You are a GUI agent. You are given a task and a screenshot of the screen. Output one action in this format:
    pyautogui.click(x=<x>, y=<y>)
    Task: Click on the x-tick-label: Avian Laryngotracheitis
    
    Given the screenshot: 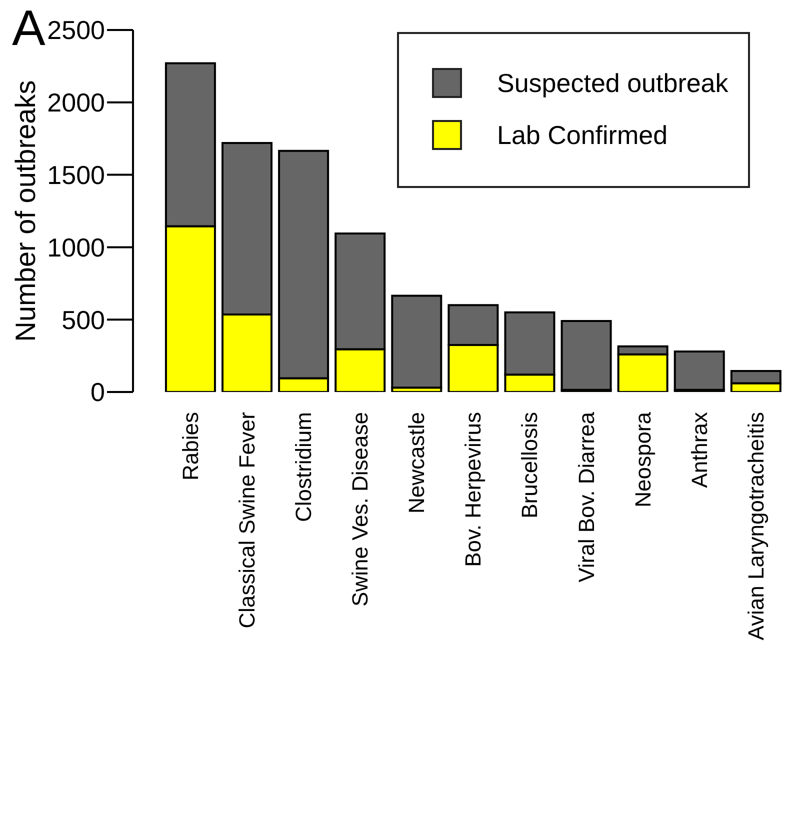 What is the action you would take?
    pyautogui.click(x=755, y=526)
    